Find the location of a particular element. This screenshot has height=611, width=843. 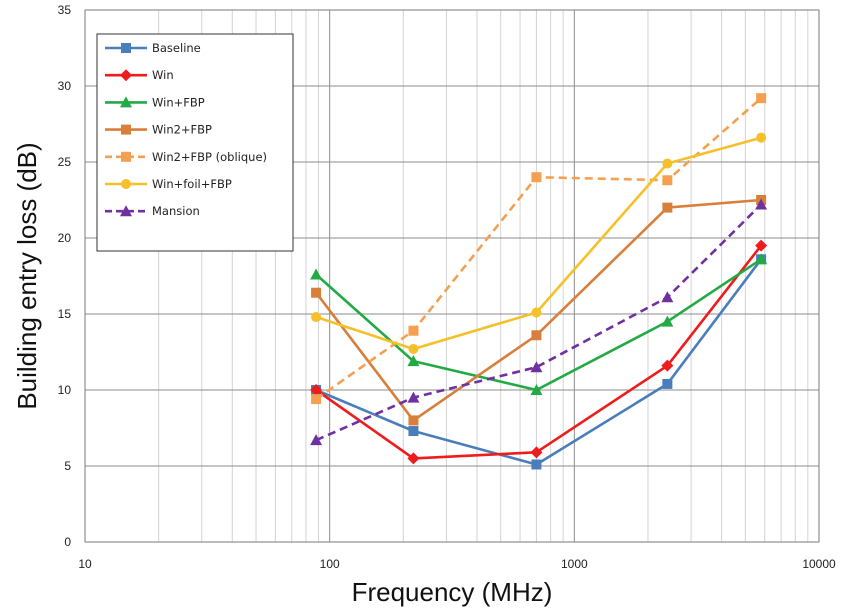

y-tick-label: 5 is located at coordinates (67, 466).